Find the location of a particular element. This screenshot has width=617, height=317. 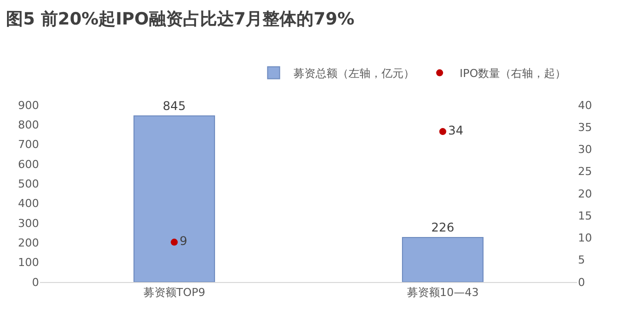

y-tick-label: 100 is located at coordinates (28, 263).